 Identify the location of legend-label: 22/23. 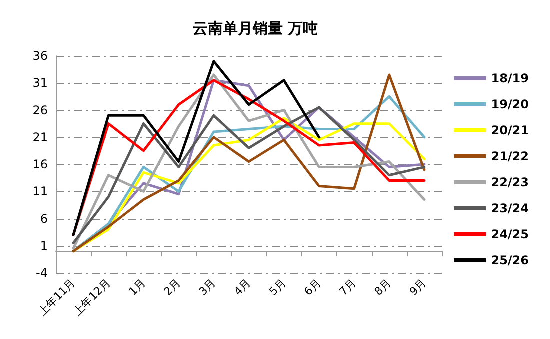
(510, 183).